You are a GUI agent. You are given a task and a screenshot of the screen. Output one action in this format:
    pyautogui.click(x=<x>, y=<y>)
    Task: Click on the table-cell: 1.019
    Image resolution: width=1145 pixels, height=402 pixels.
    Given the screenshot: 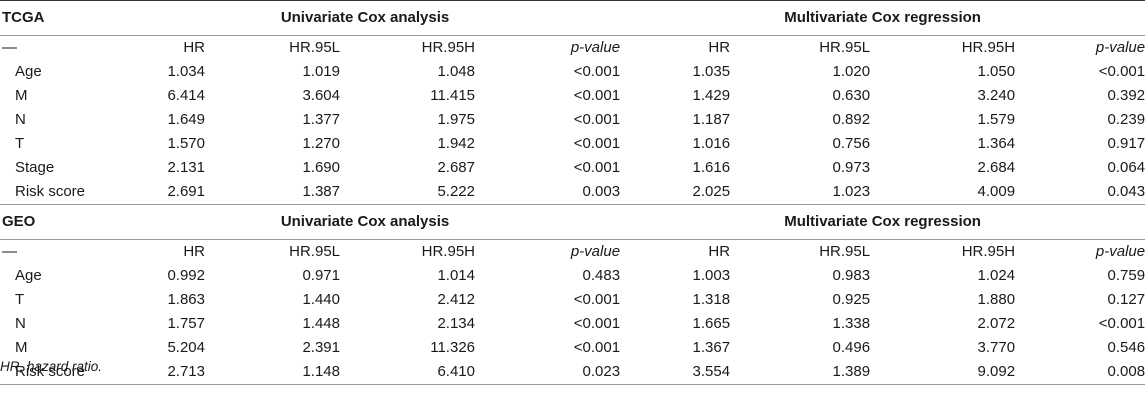 What is the action you would take?
    pyautogui.click(x=321, y=71)
    